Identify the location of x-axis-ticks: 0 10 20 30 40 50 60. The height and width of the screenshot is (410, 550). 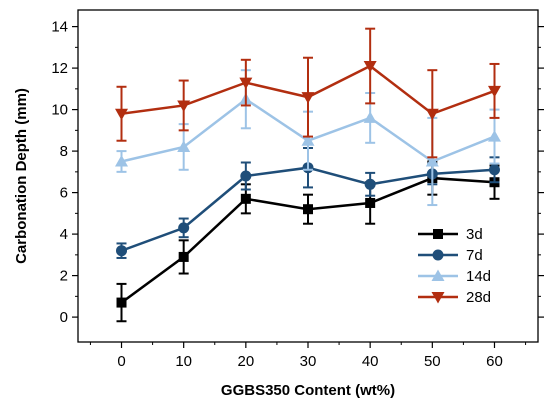
(308, 356).